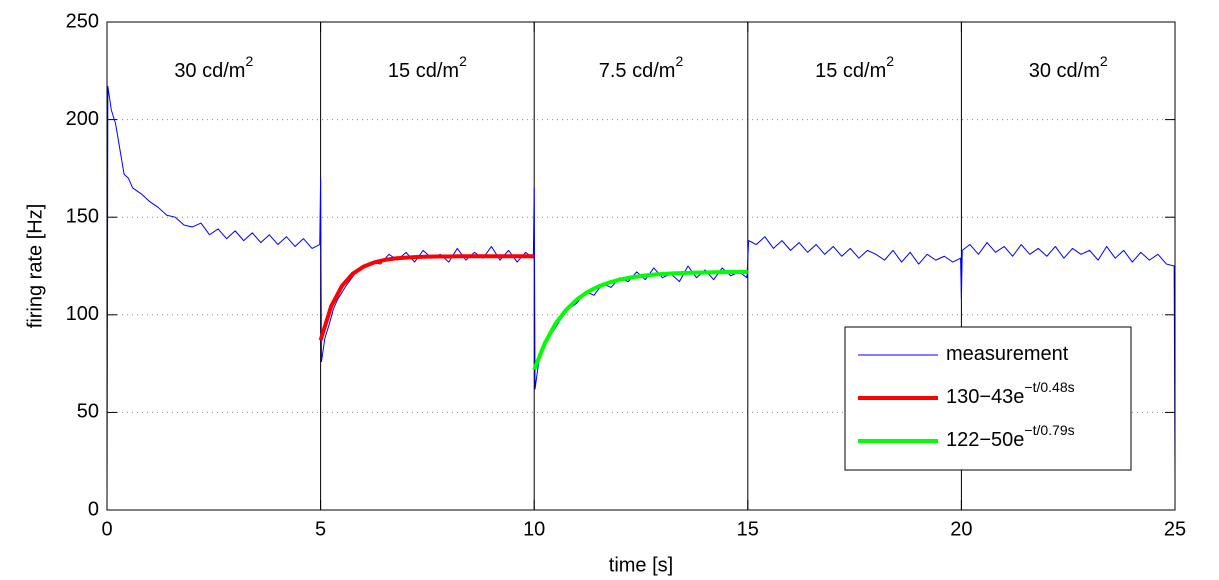  Describe the element at coordinates (1175, 529) in the screenshot. I see `x-tick-label: 25` at that location.